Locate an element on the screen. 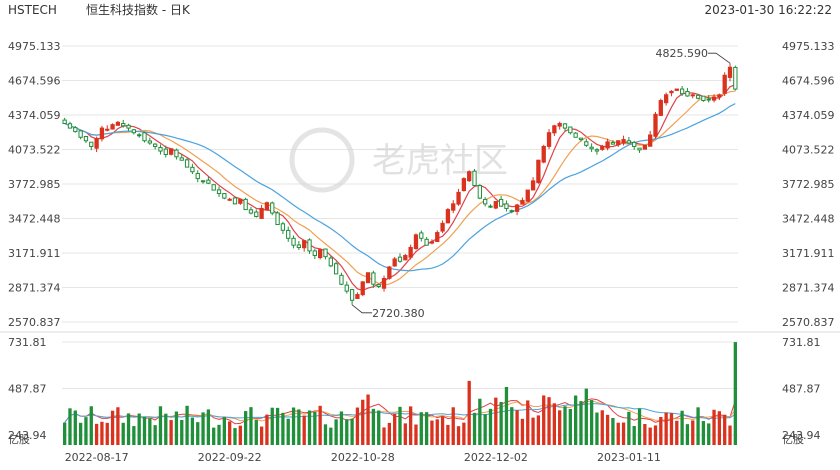 This screenshot has width=840, height=470. low-leader-line is located at coordinates (362, 309).